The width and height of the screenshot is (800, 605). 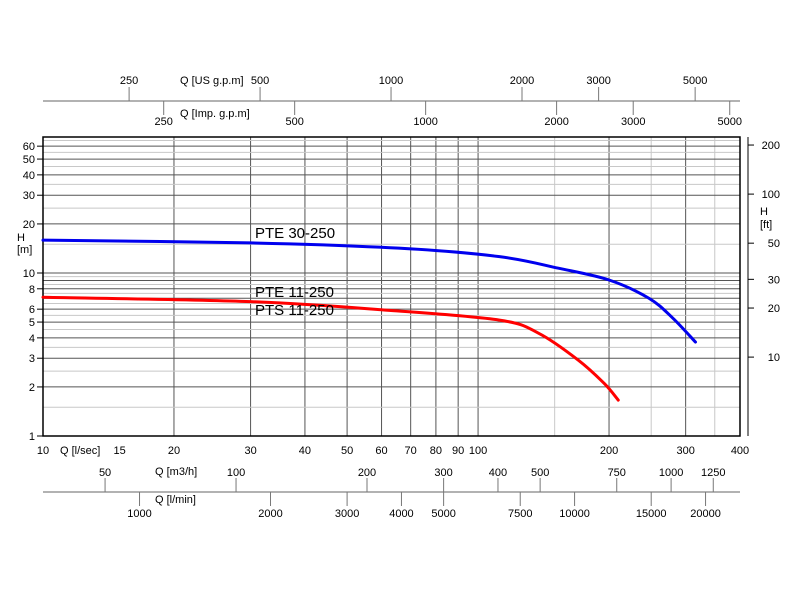 What do you see at coordinates (498, 473) in the screenshot?
I see `secondary-tick-label: 400` at bounding box center [498, 473].